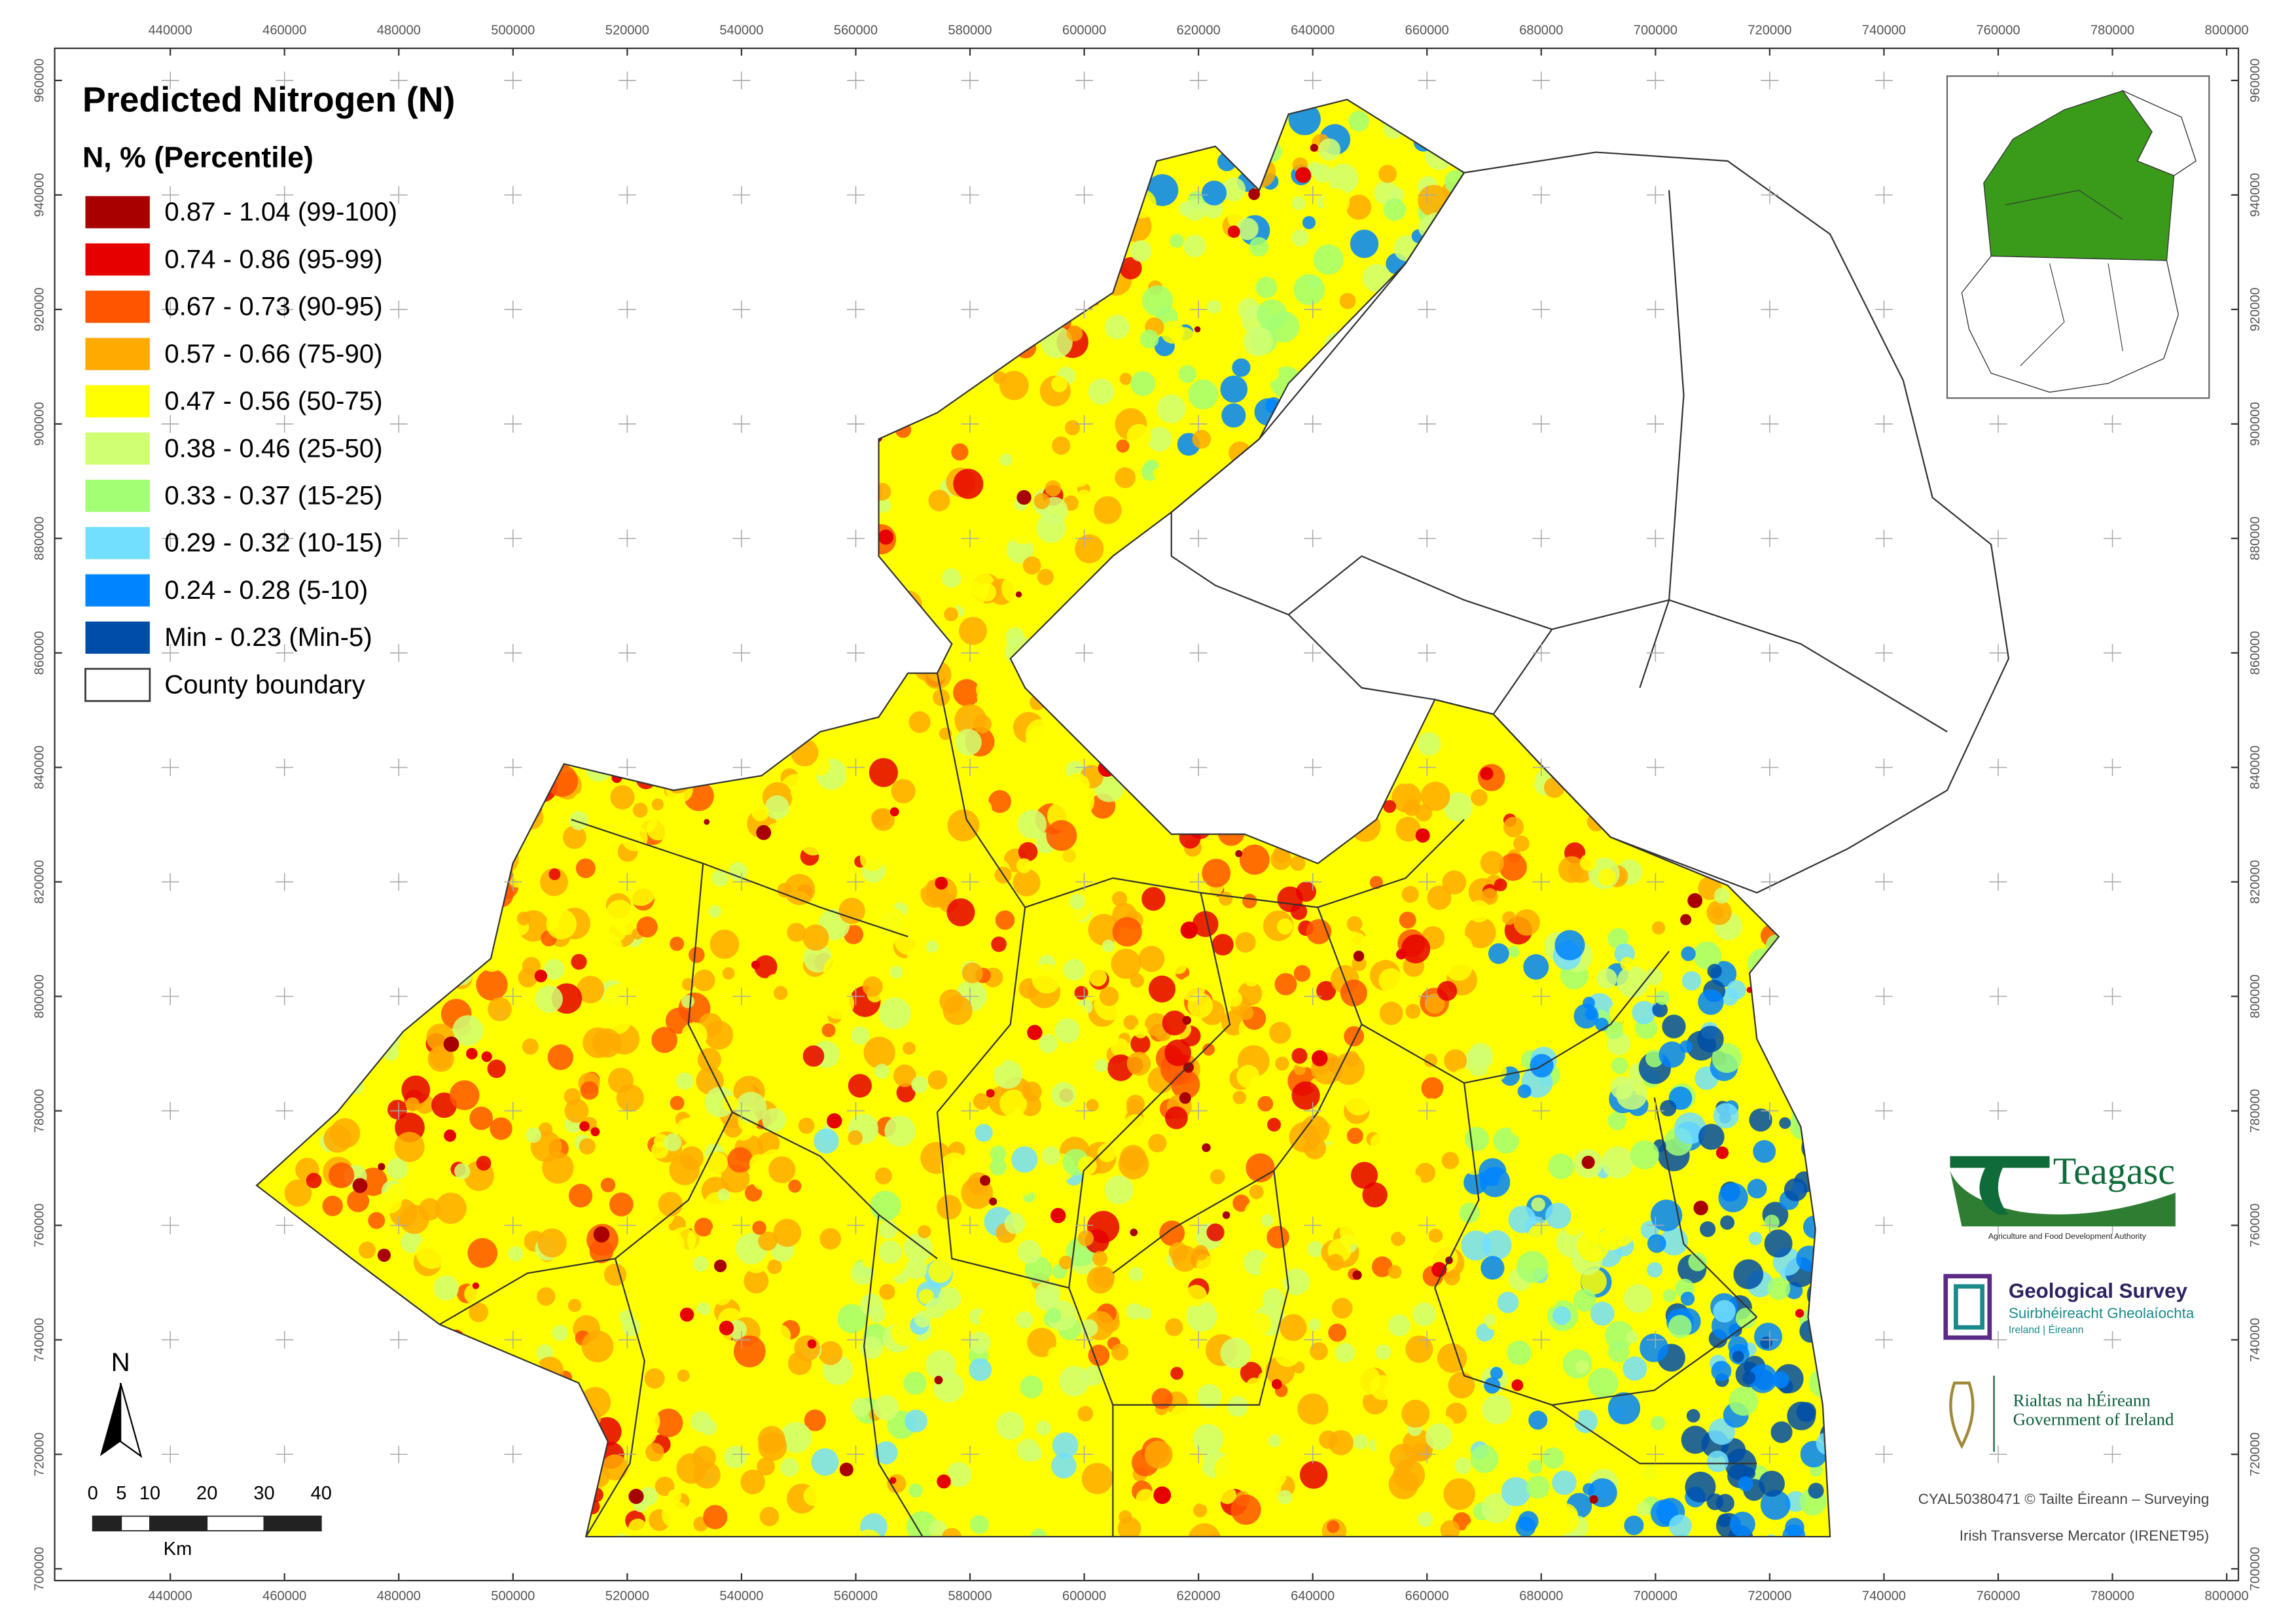 The height and width of the screenshot is (1623, 2296). Describe the element at coordinates (1655, 30) in the screenshot. I see `x-tick-label-top: 700000` at that location.